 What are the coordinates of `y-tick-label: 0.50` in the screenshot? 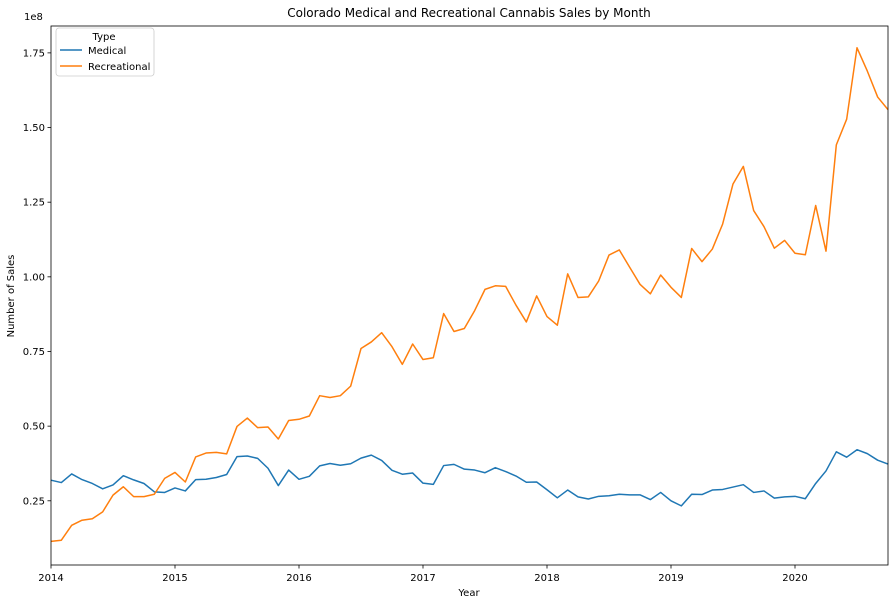 It's located at (34, 427).